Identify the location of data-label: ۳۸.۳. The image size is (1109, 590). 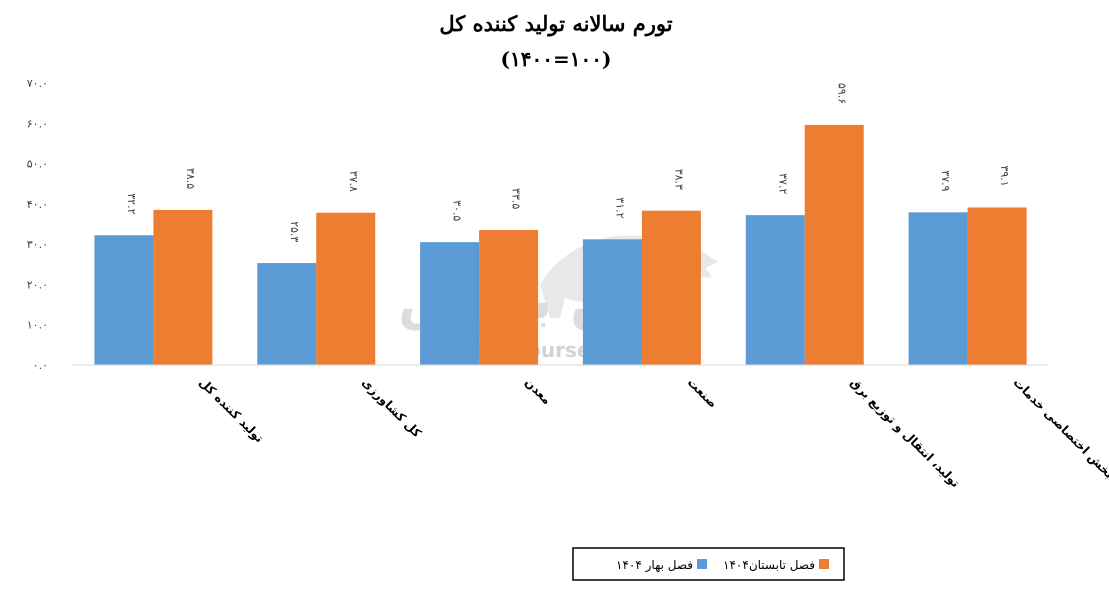
(678, 179).